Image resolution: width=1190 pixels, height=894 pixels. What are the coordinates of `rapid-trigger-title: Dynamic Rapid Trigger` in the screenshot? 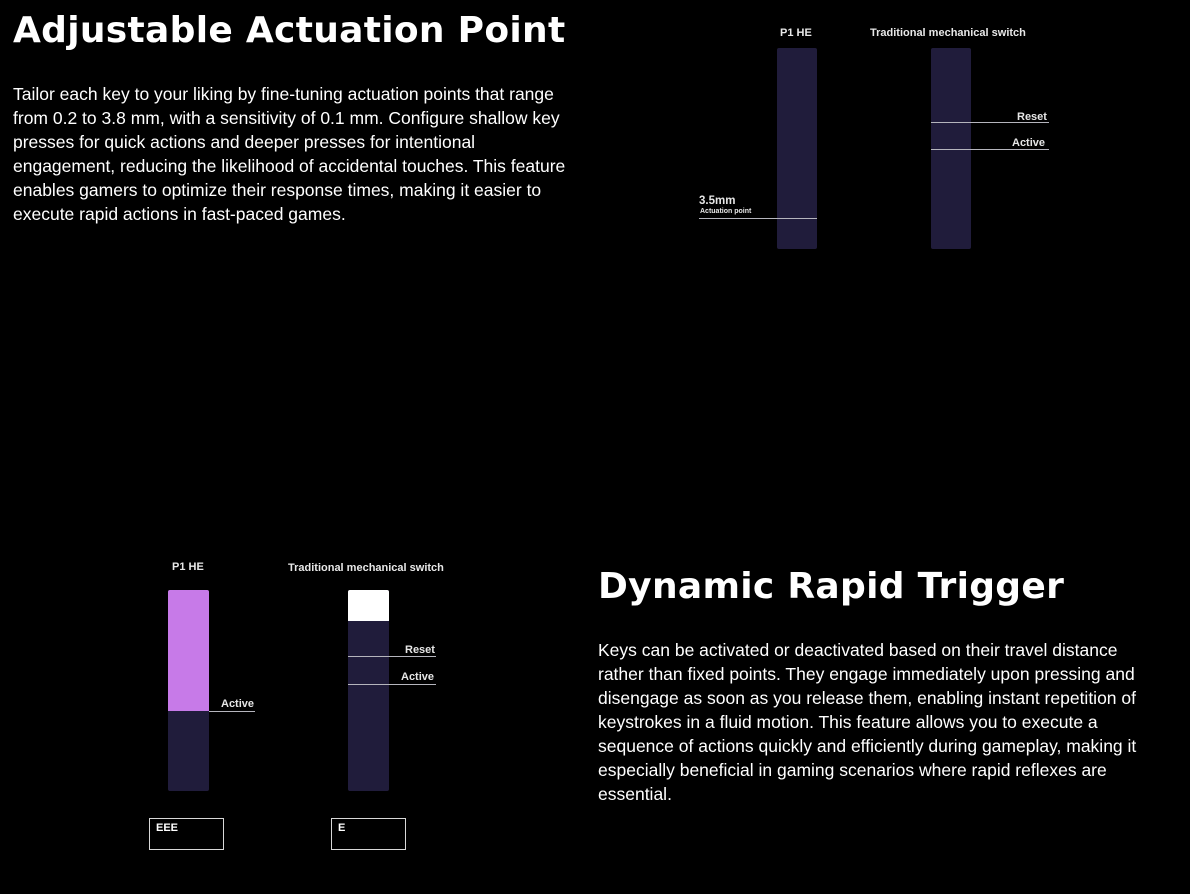 It's located at (831, 586).